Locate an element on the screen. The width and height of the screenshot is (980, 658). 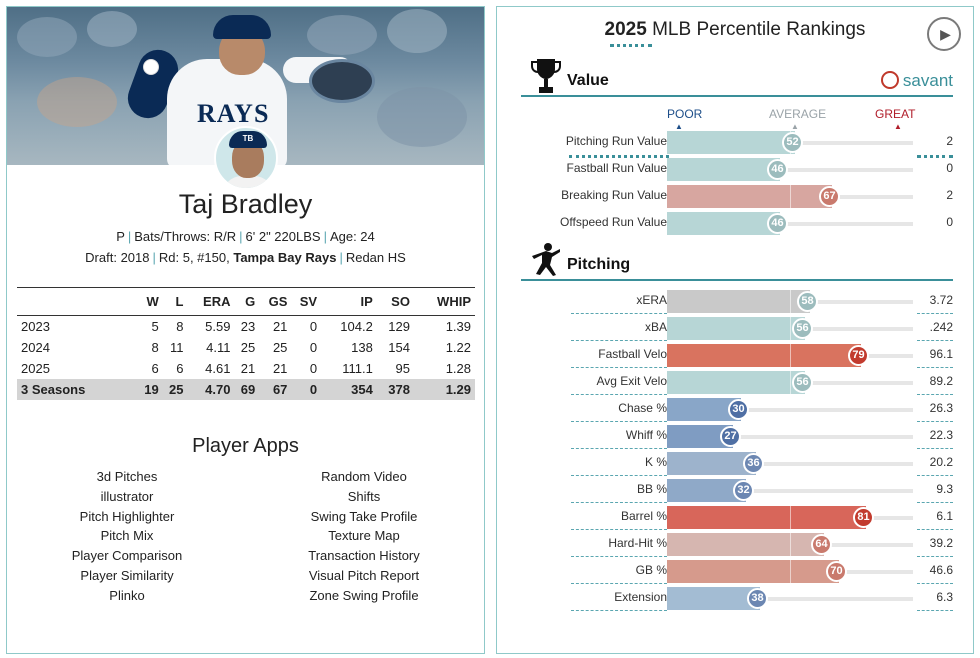
app-link: Swing Take Profile is located at coordinates (364, 516).